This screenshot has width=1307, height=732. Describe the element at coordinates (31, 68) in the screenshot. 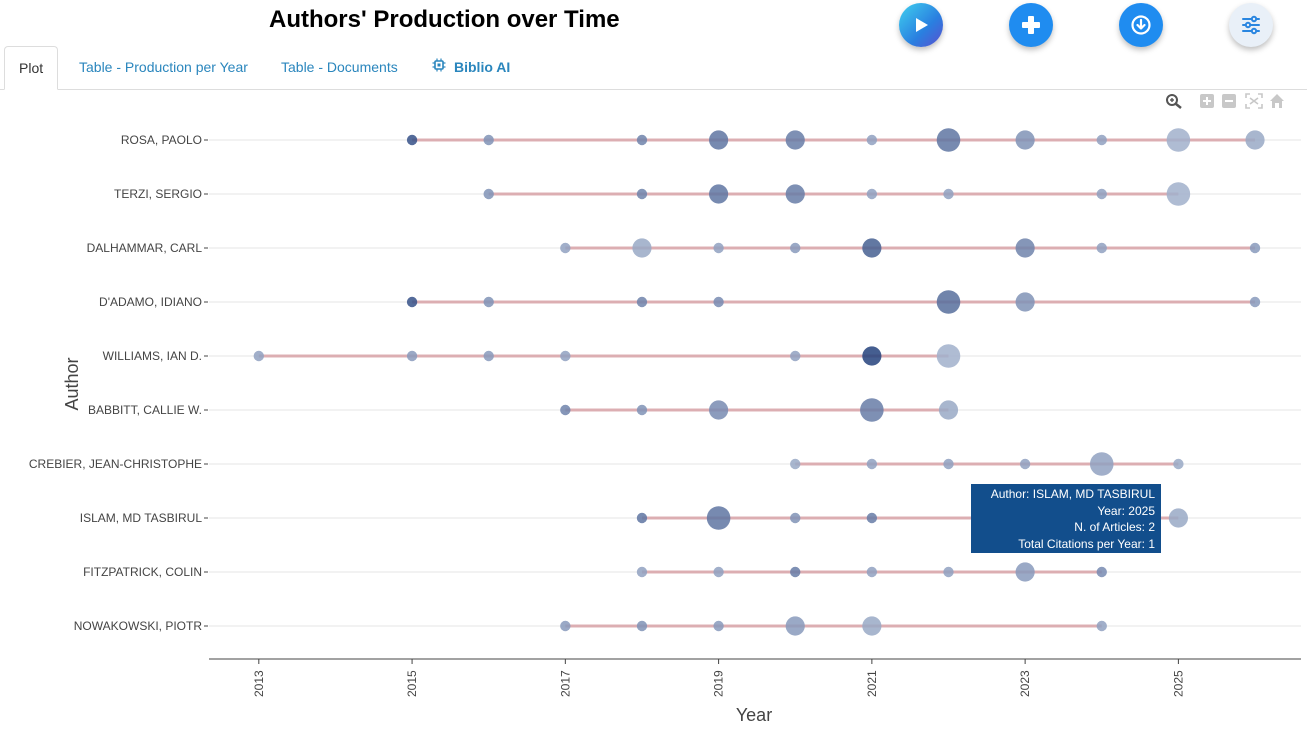

I see `tab-plot: Plot` at that location.